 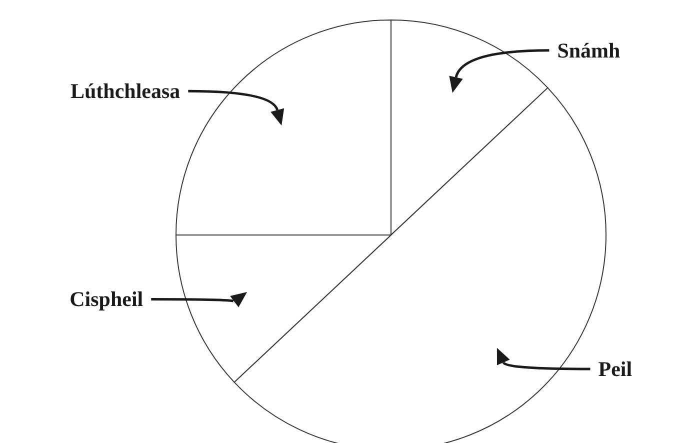 I want to click on slice-label: Peil, so click(x=615, y=369).